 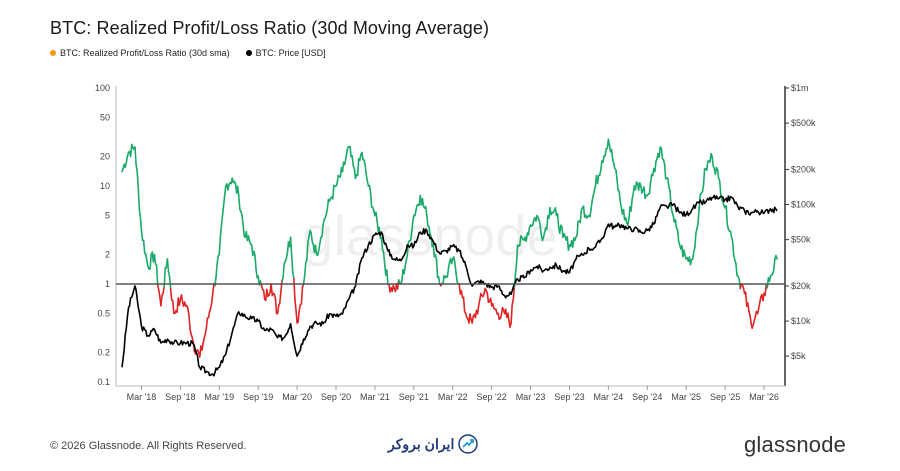 What do you see at coordinates (103, 382) in the screenshot?
I see `left-tick-label: 0.1` at bounding box center [103, 382].